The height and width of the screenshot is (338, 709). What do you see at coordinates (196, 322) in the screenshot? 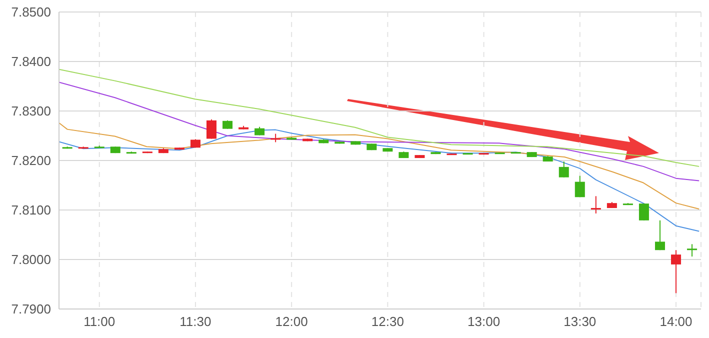
I see `x-tick-label: 11:30` at bounding box center [196, 322].